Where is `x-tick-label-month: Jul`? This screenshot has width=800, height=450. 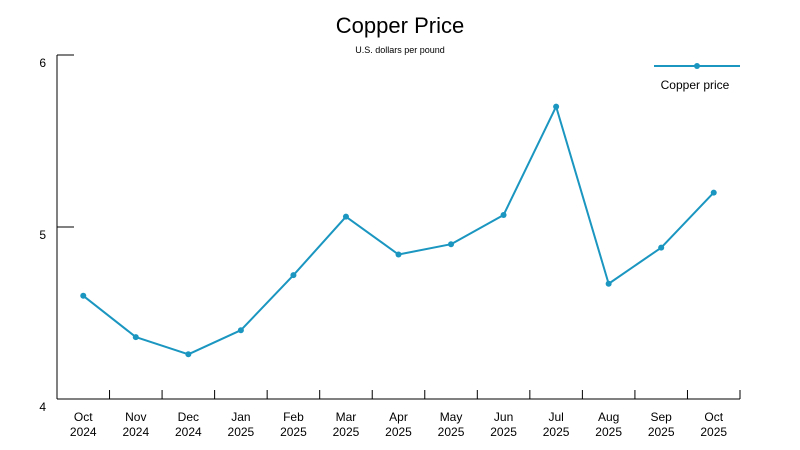 x-tick-label-month: Jul is located at coordinates (555, 417).